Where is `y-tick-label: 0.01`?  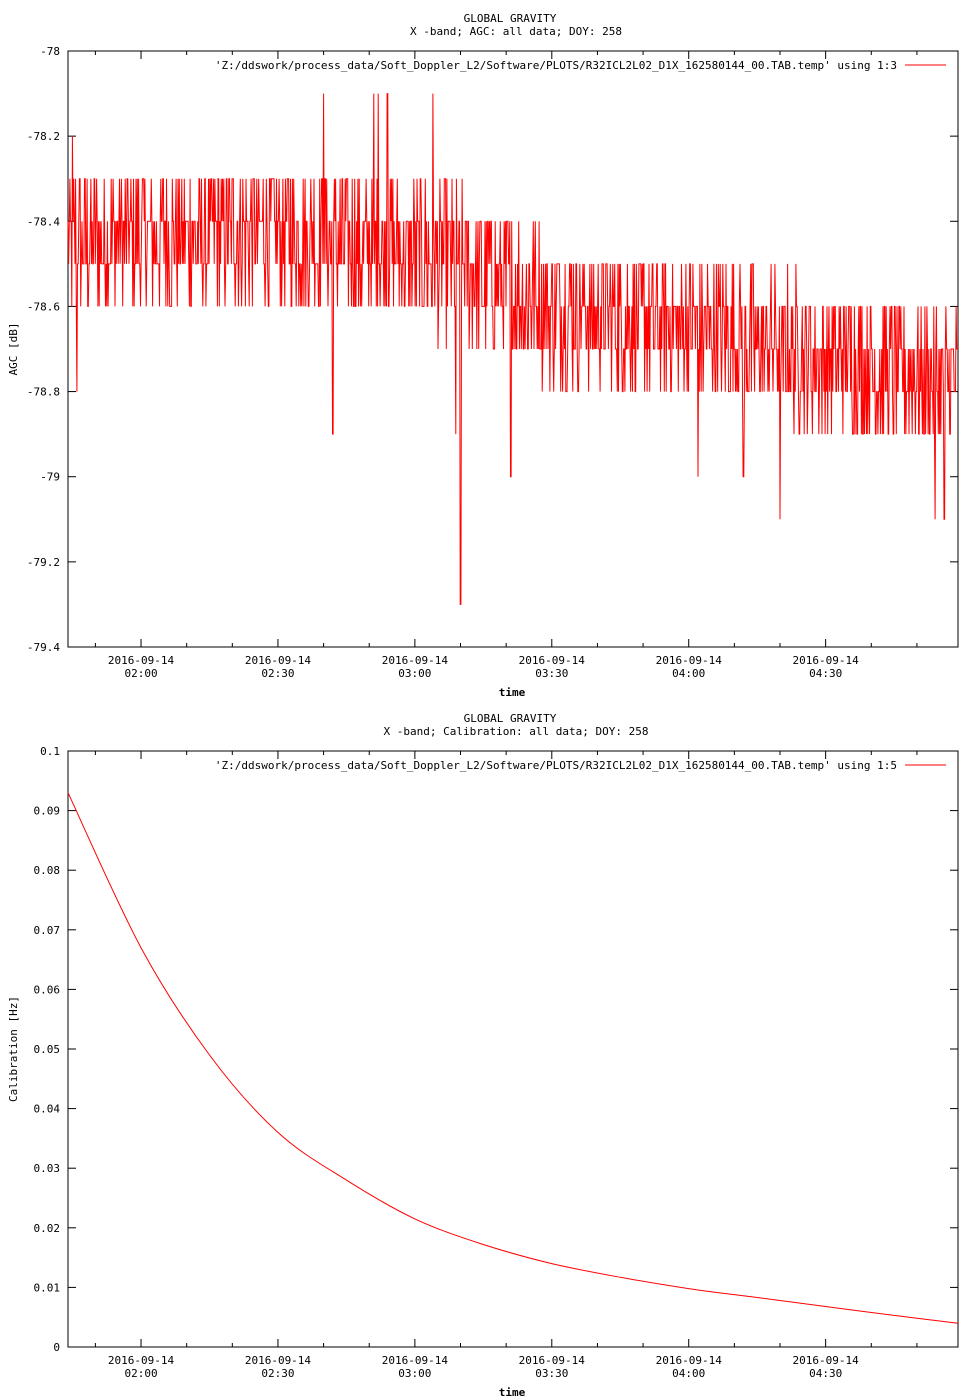
y-tick-label: 0.01 is located at coordinates (47, 1287).